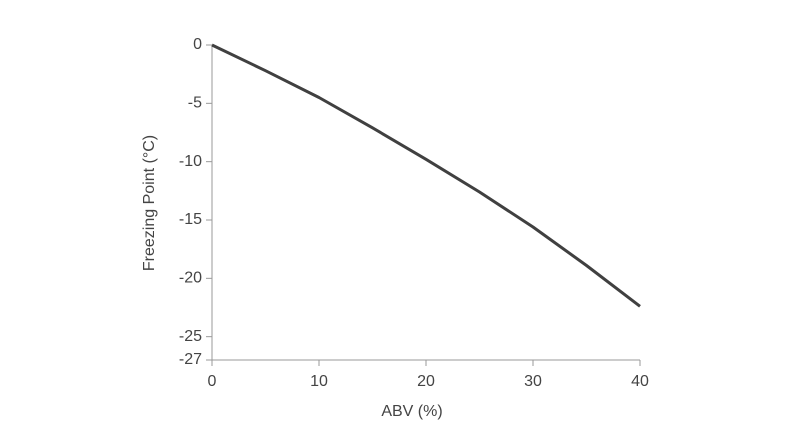 Image resolution: width=800 pixels, height=447 pixels. What do you see at coordinates (197, 44) in the screenshot?
I see `y-tick-label: 0` at bounding box center [197, 44].